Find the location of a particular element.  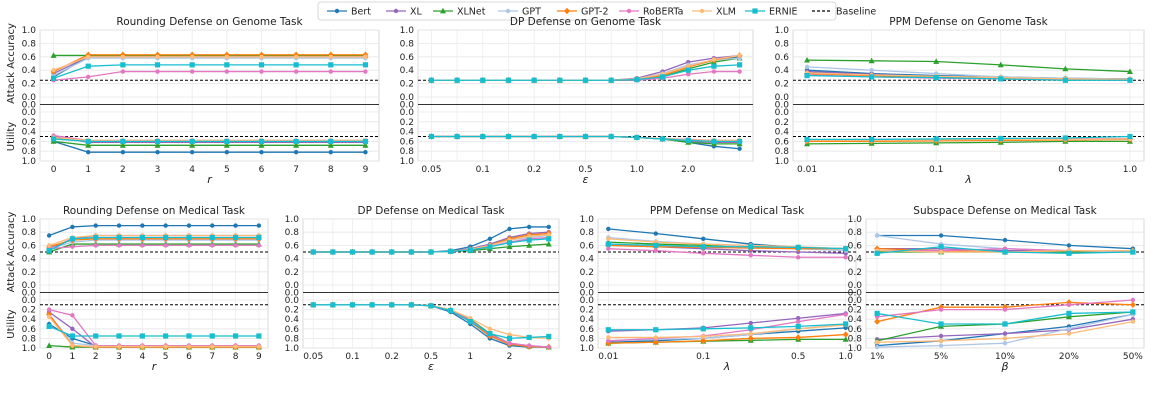

series-line-bottom-xlnet is located at coordinates (209, 143).